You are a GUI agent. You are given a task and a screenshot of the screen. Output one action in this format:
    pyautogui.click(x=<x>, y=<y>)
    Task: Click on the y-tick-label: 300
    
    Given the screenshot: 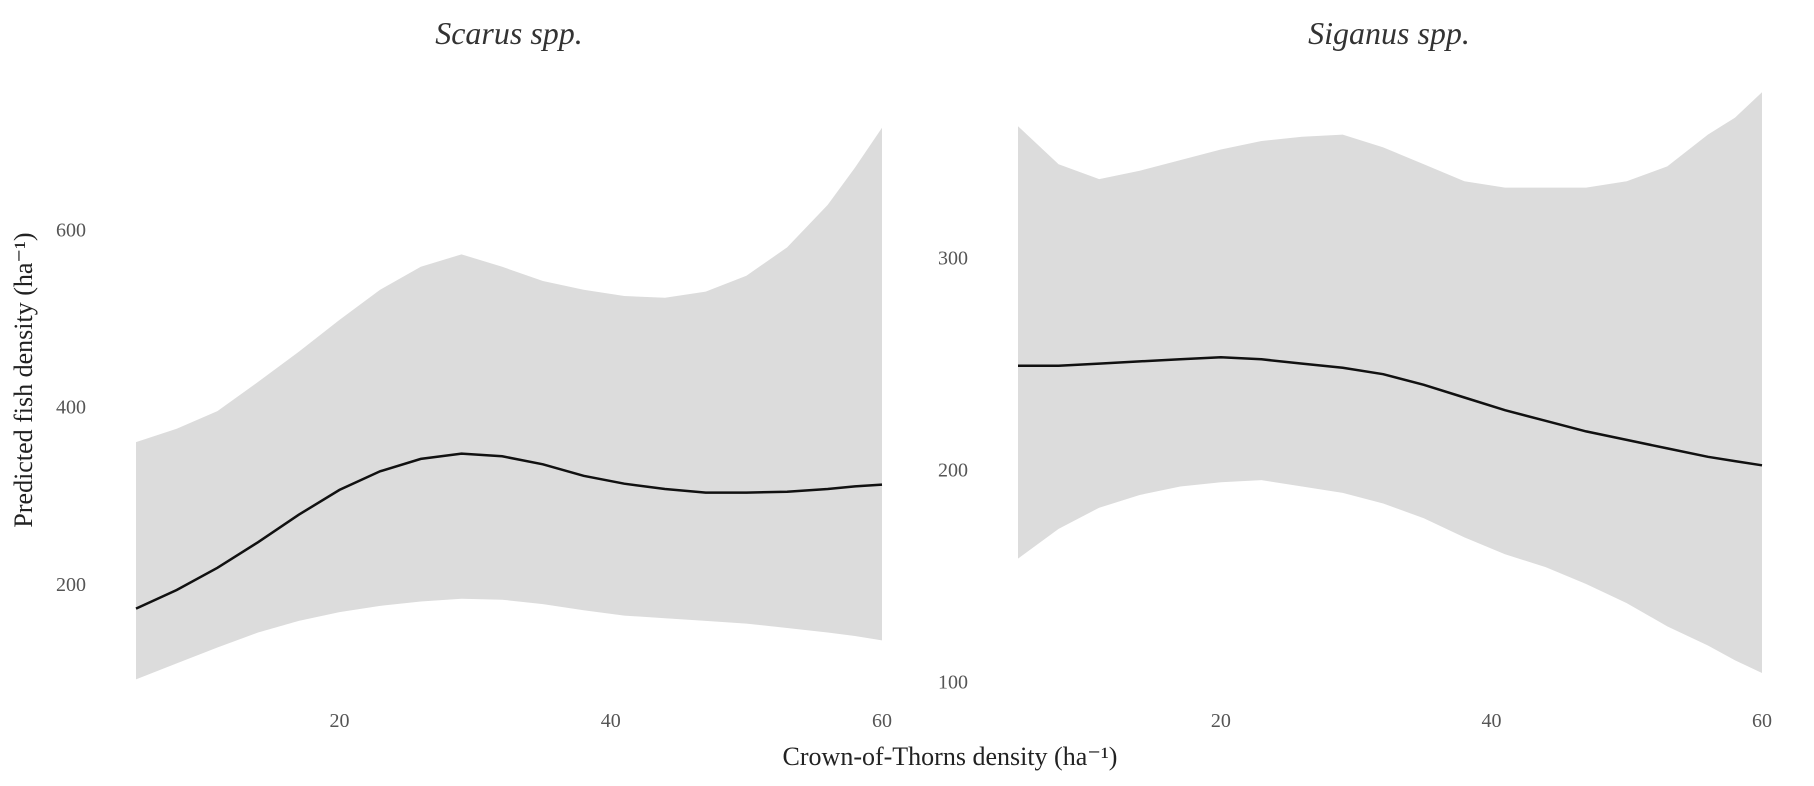 What is the action you would take?
    pyautogui.click(x=953, y=259)
    